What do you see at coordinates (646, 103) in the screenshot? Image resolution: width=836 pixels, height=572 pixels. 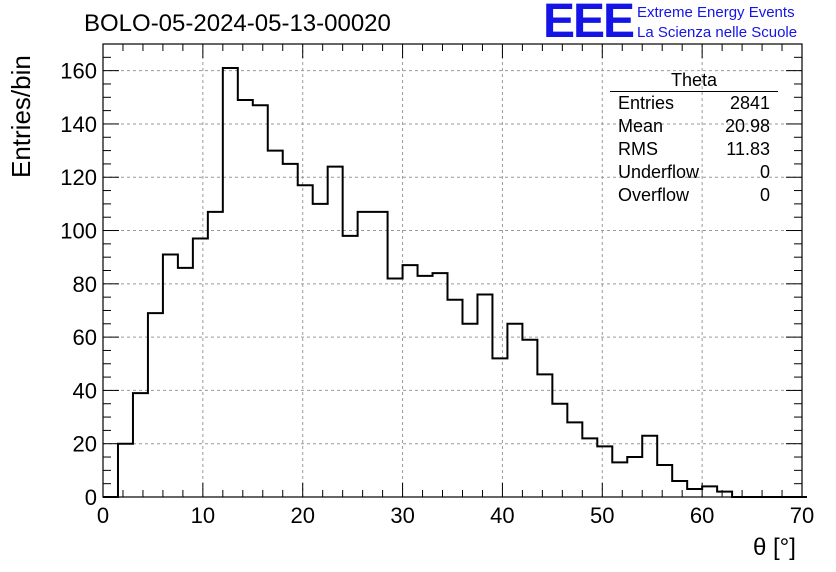 I see `stats-label: Entries` at bounding box center [646, 103].